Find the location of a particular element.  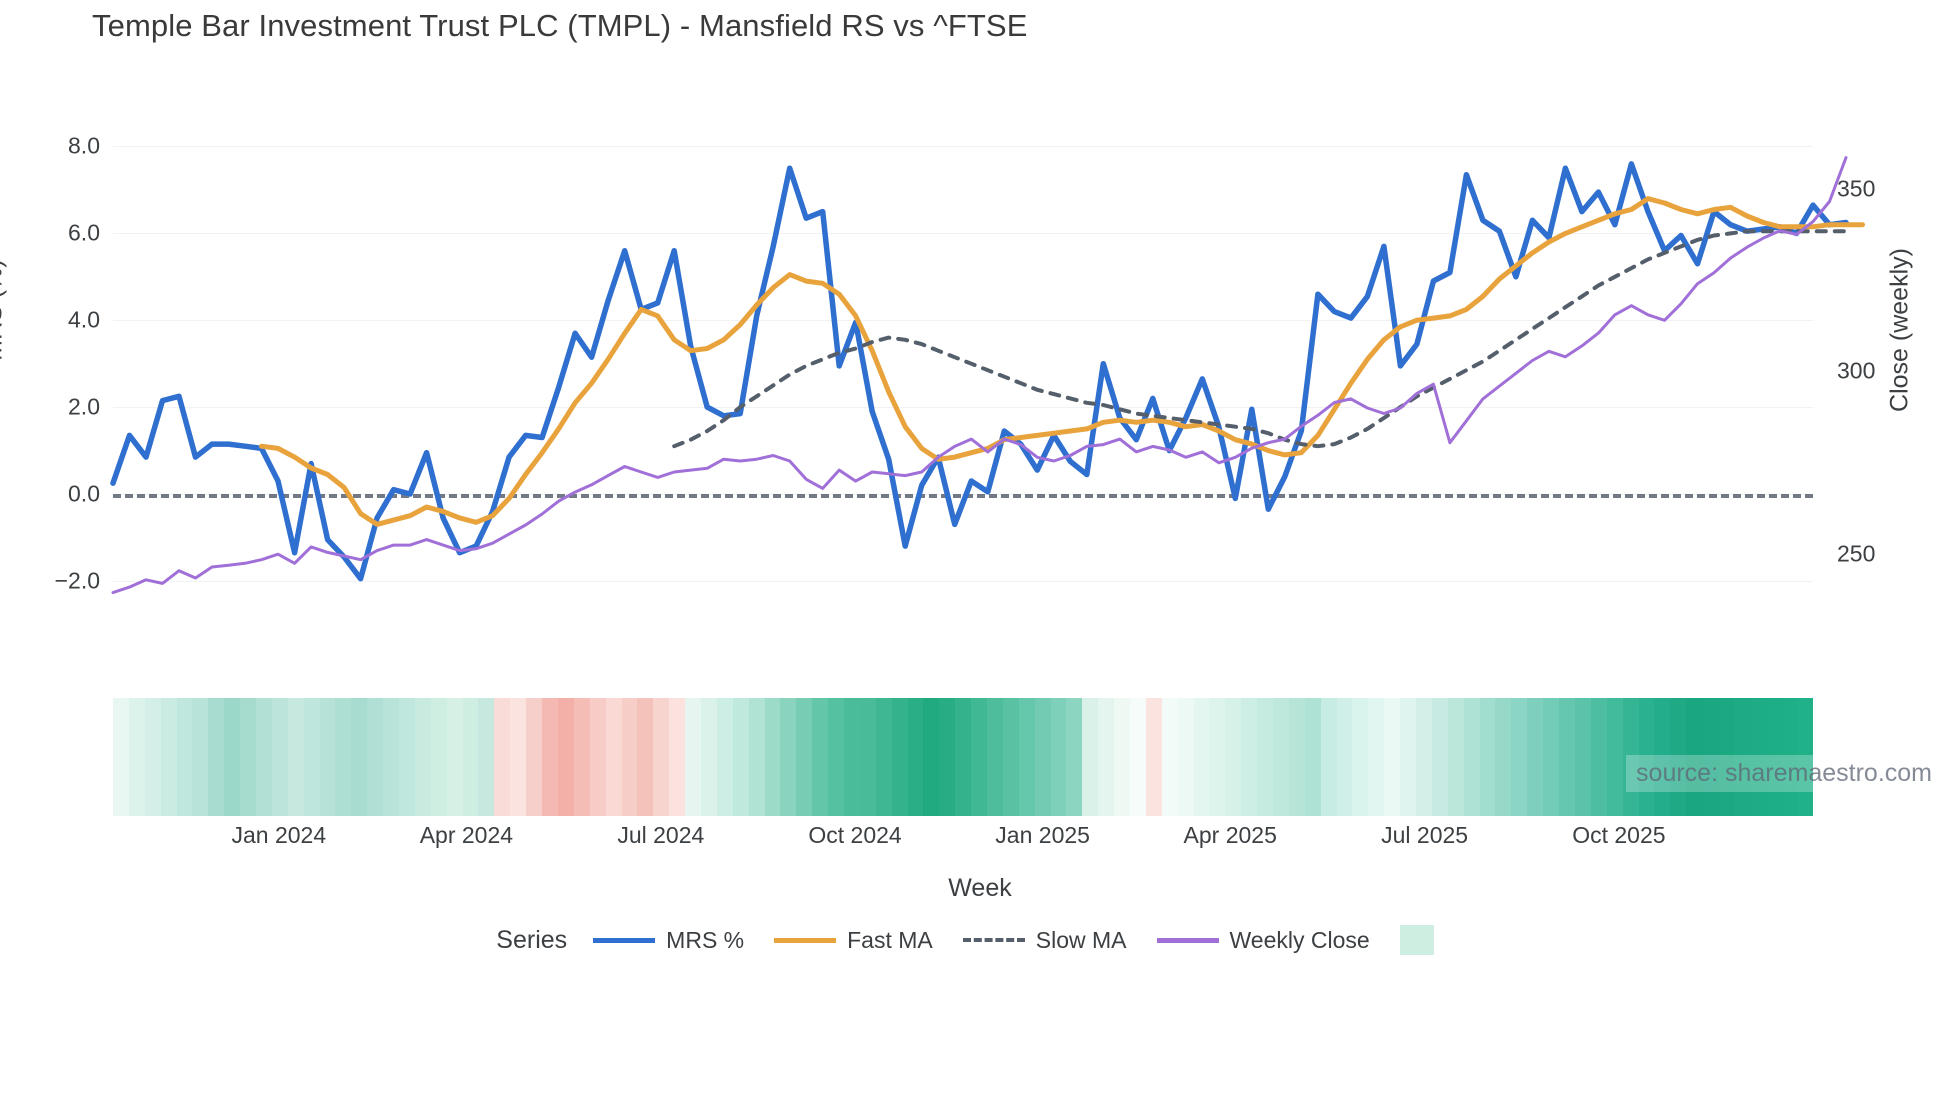

legend-item: MRS % is located at coordinates (668, 940).